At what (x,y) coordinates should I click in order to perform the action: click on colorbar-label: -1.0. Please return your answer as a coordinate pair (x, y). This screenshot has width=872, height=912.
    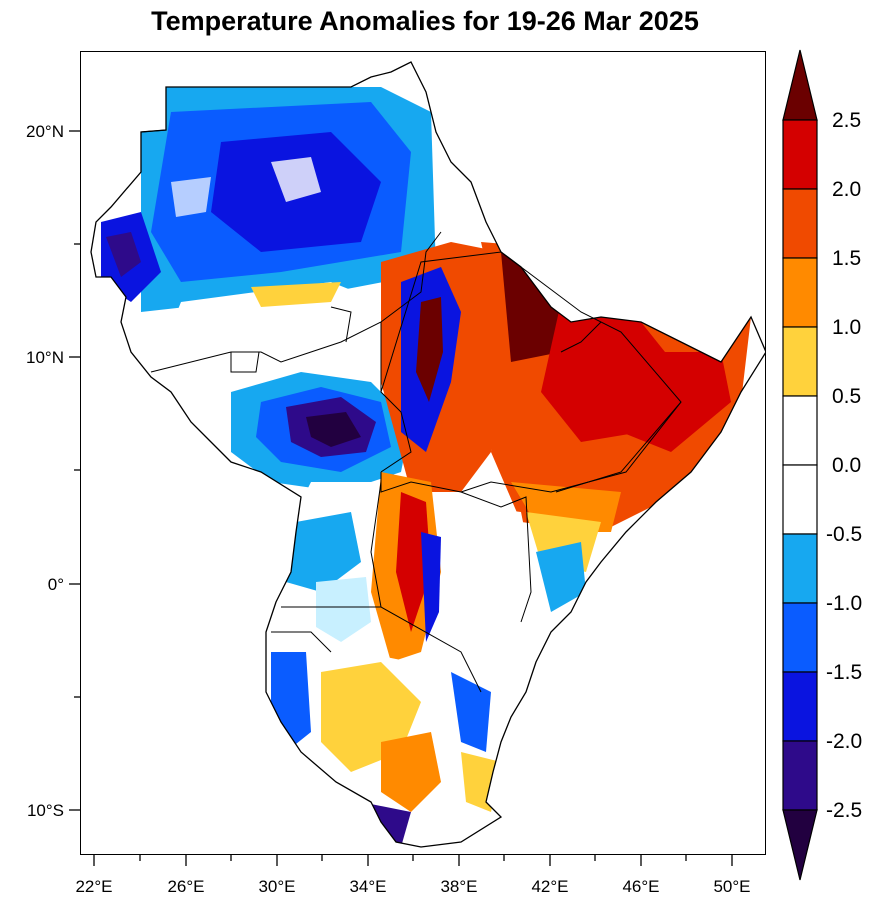
    Looking at the image, I should click on (844, 603).